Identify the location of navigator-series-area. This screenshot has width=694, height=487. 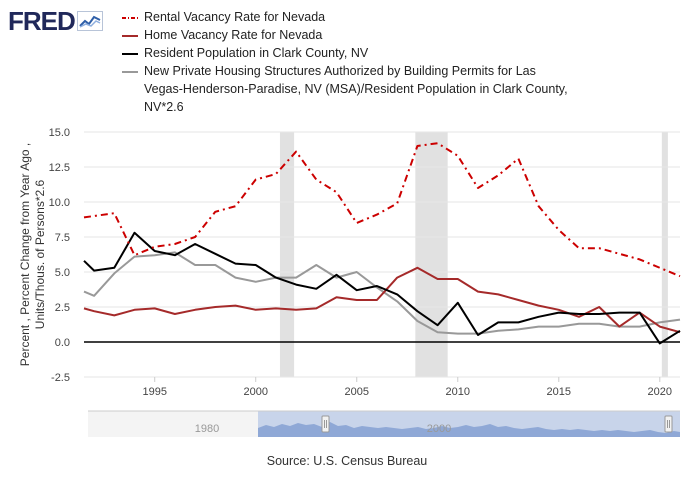
(469, 429).